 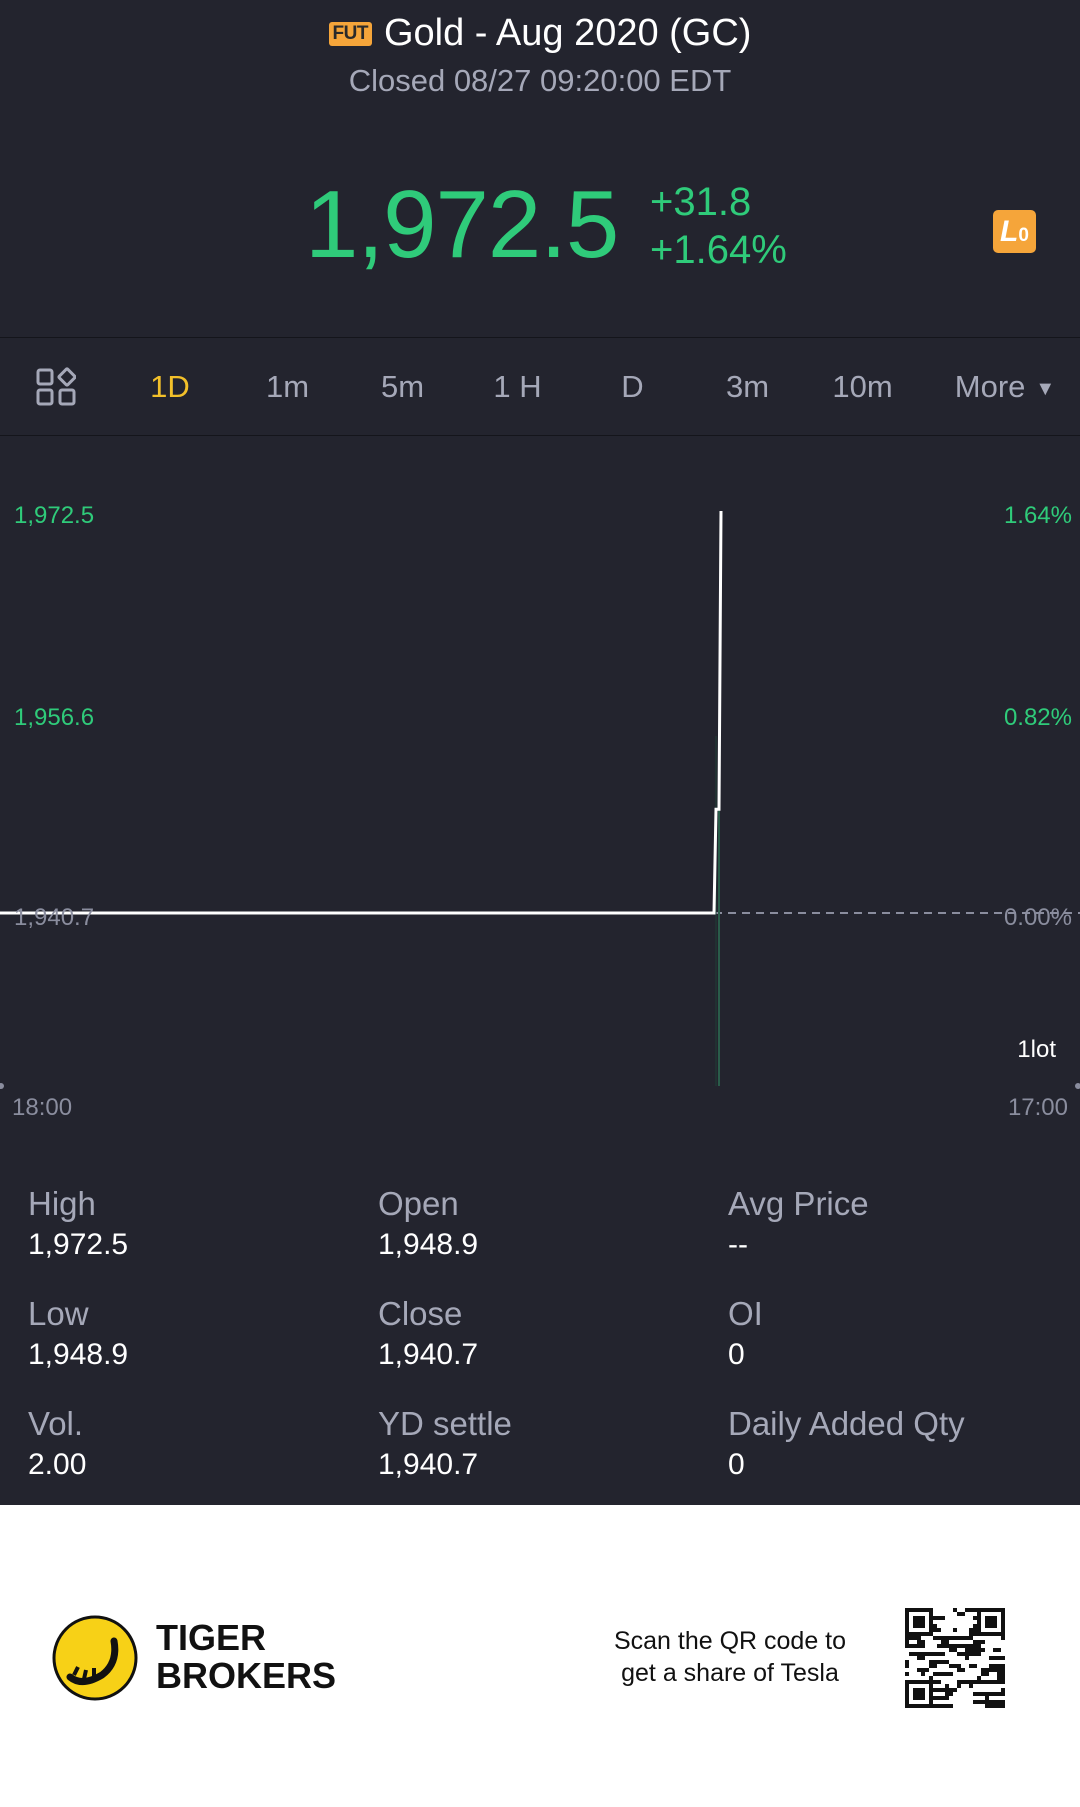 What do you see at coordinates (170, 386) in the screenshot?
I see `tab-1d: 1D` at bounding box center [170, 386].